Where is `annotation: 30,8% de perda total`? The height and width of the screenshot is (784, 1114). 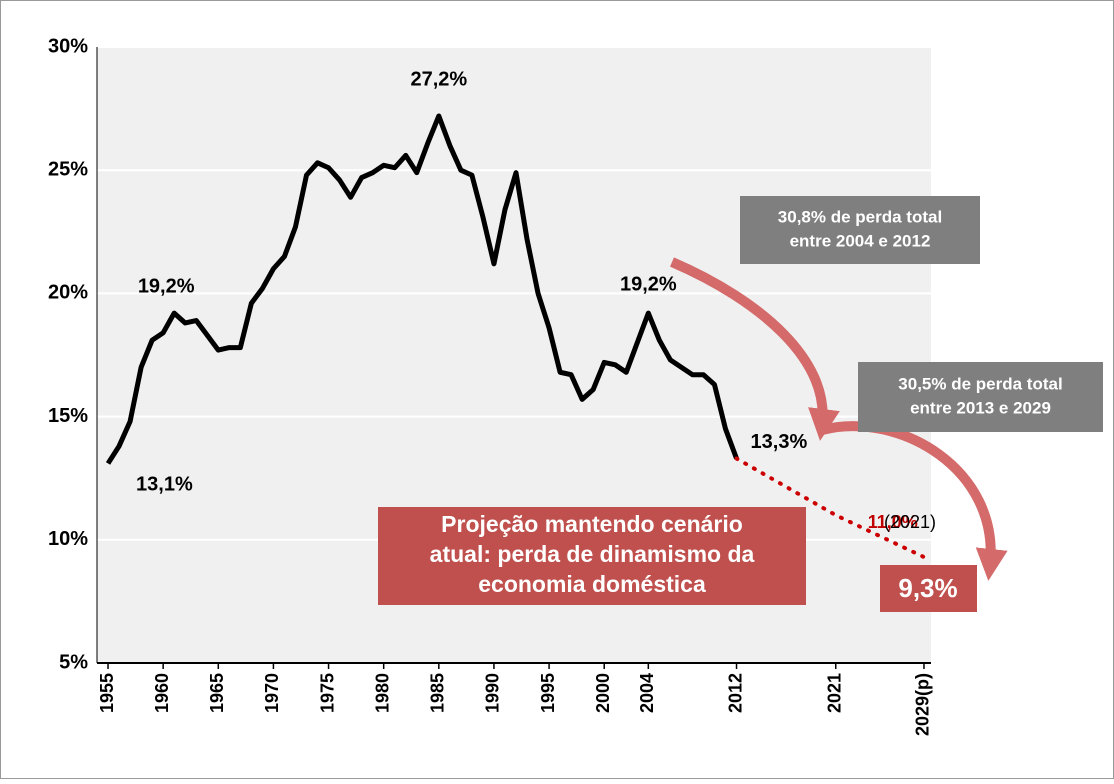
annotation: 30,8% de perda total is located at coordinates (860, 216).